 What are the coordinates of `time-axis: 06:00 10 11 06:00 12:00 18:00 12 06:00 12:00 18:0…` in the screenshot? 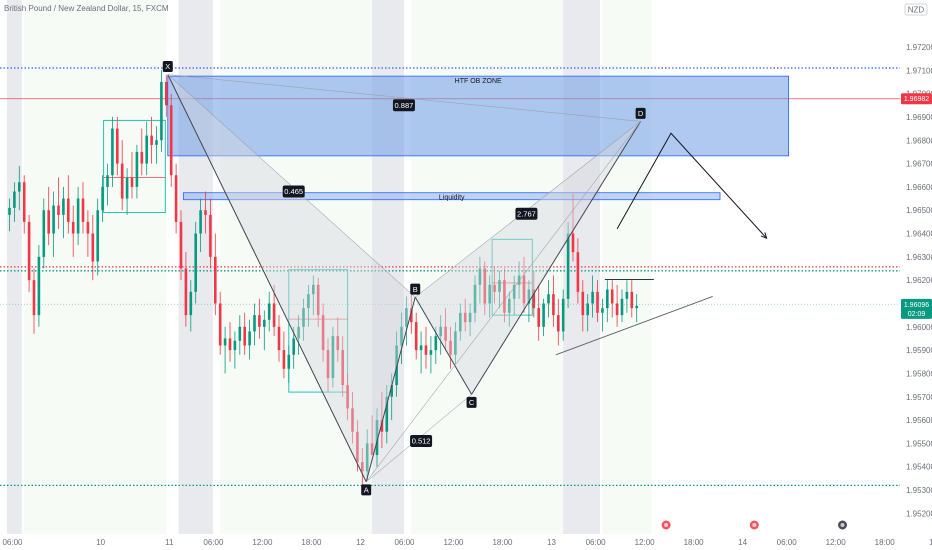 It's located at (466, 535).